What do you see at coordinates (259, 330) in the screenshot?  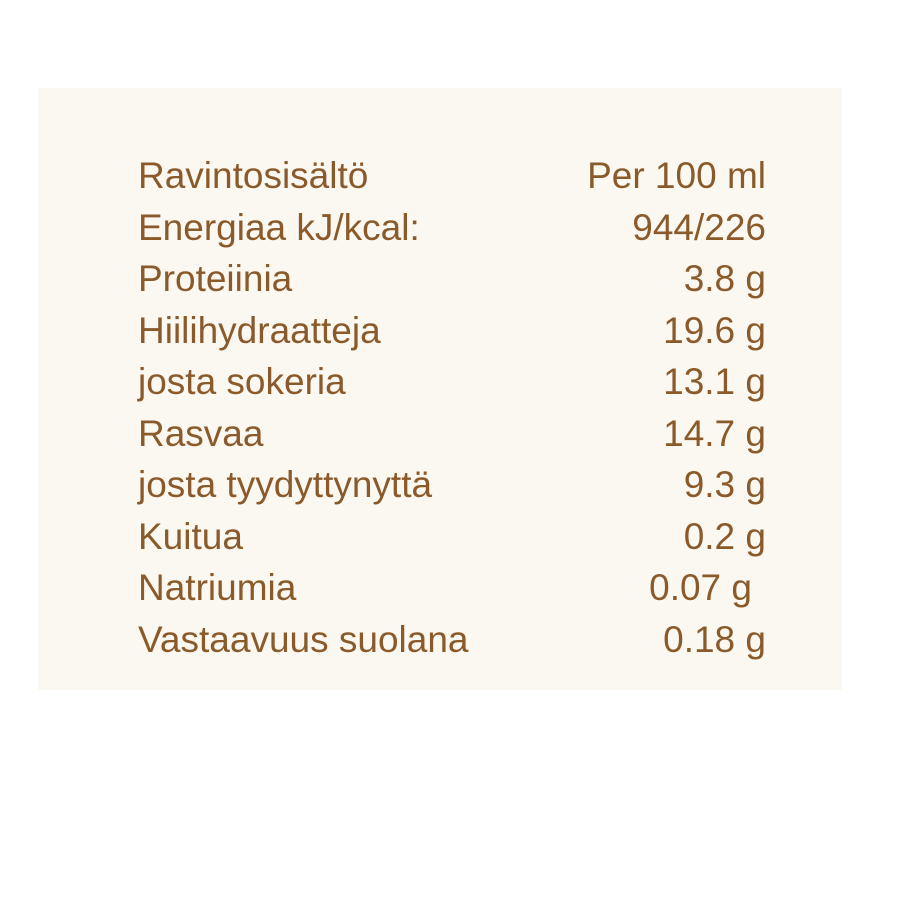 I see `row-label: Hiilihydraatteja` at bounding box center [259, 330].